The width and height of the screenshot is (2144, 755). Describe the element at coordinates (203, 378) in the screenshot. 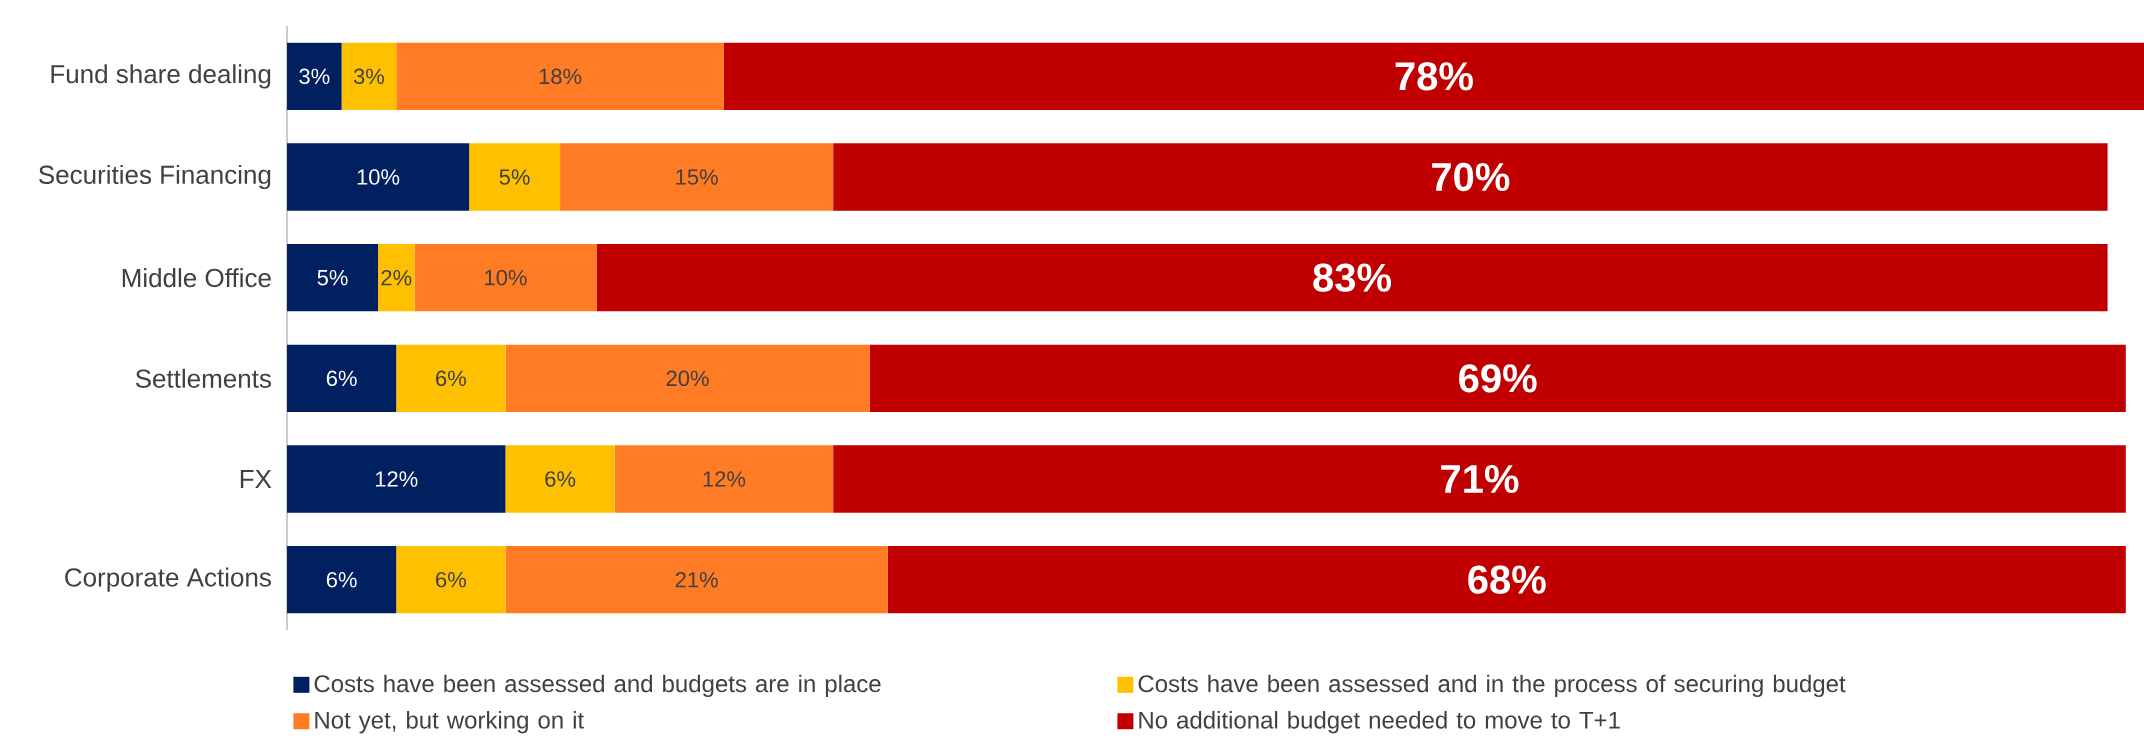

I see `y-tick-label: Settlements` at that location.